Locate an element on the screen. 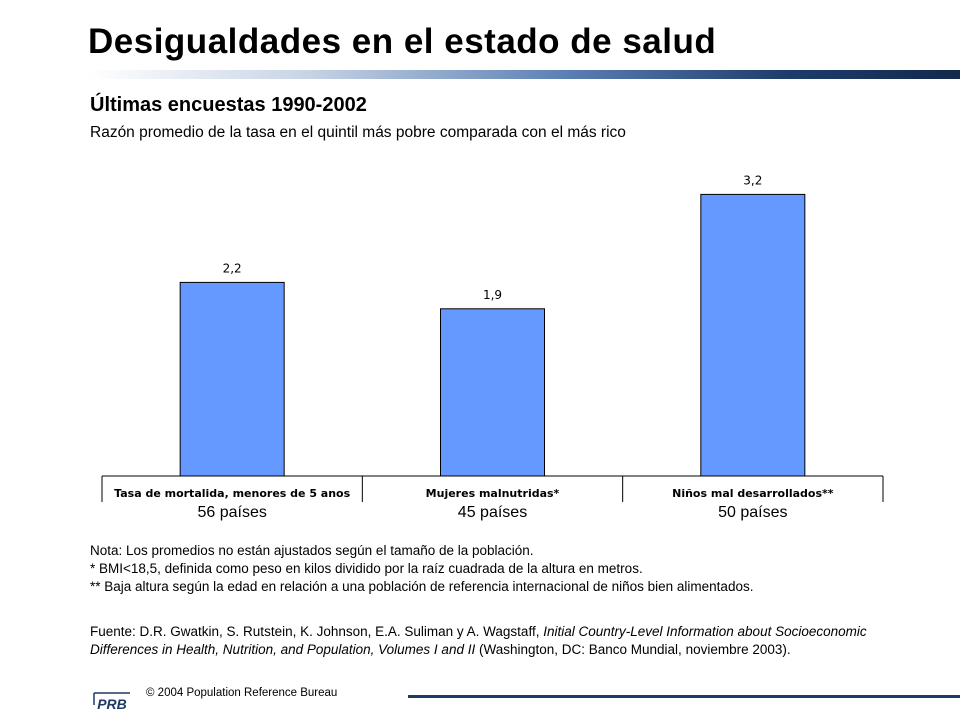 This screenshot has height=722, width=960. footer-rule is located at coordinates (684, 696).